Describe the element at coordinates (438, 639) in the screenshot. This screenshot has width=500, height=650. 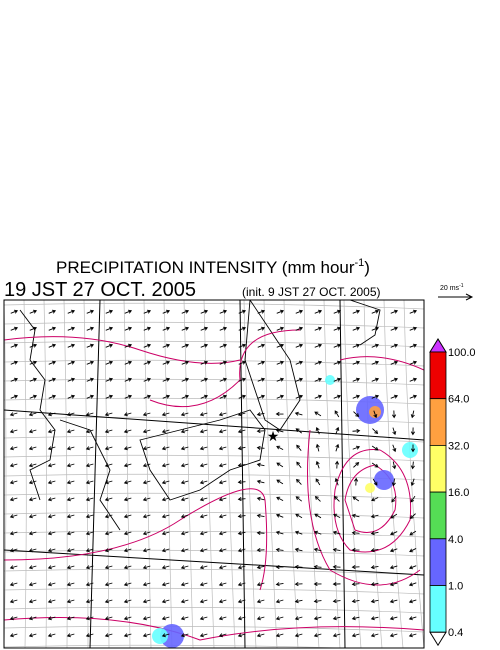
I see `colorbar-under` at that location.